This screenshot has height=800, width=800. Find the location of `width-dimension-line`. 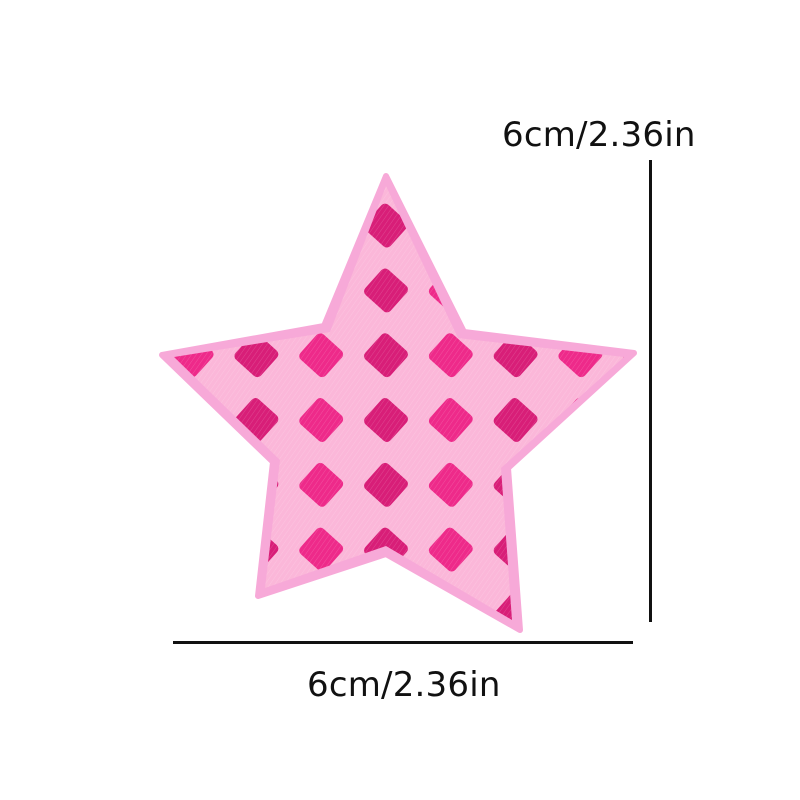

width-dimension-line is located at coordinates (403, 642).